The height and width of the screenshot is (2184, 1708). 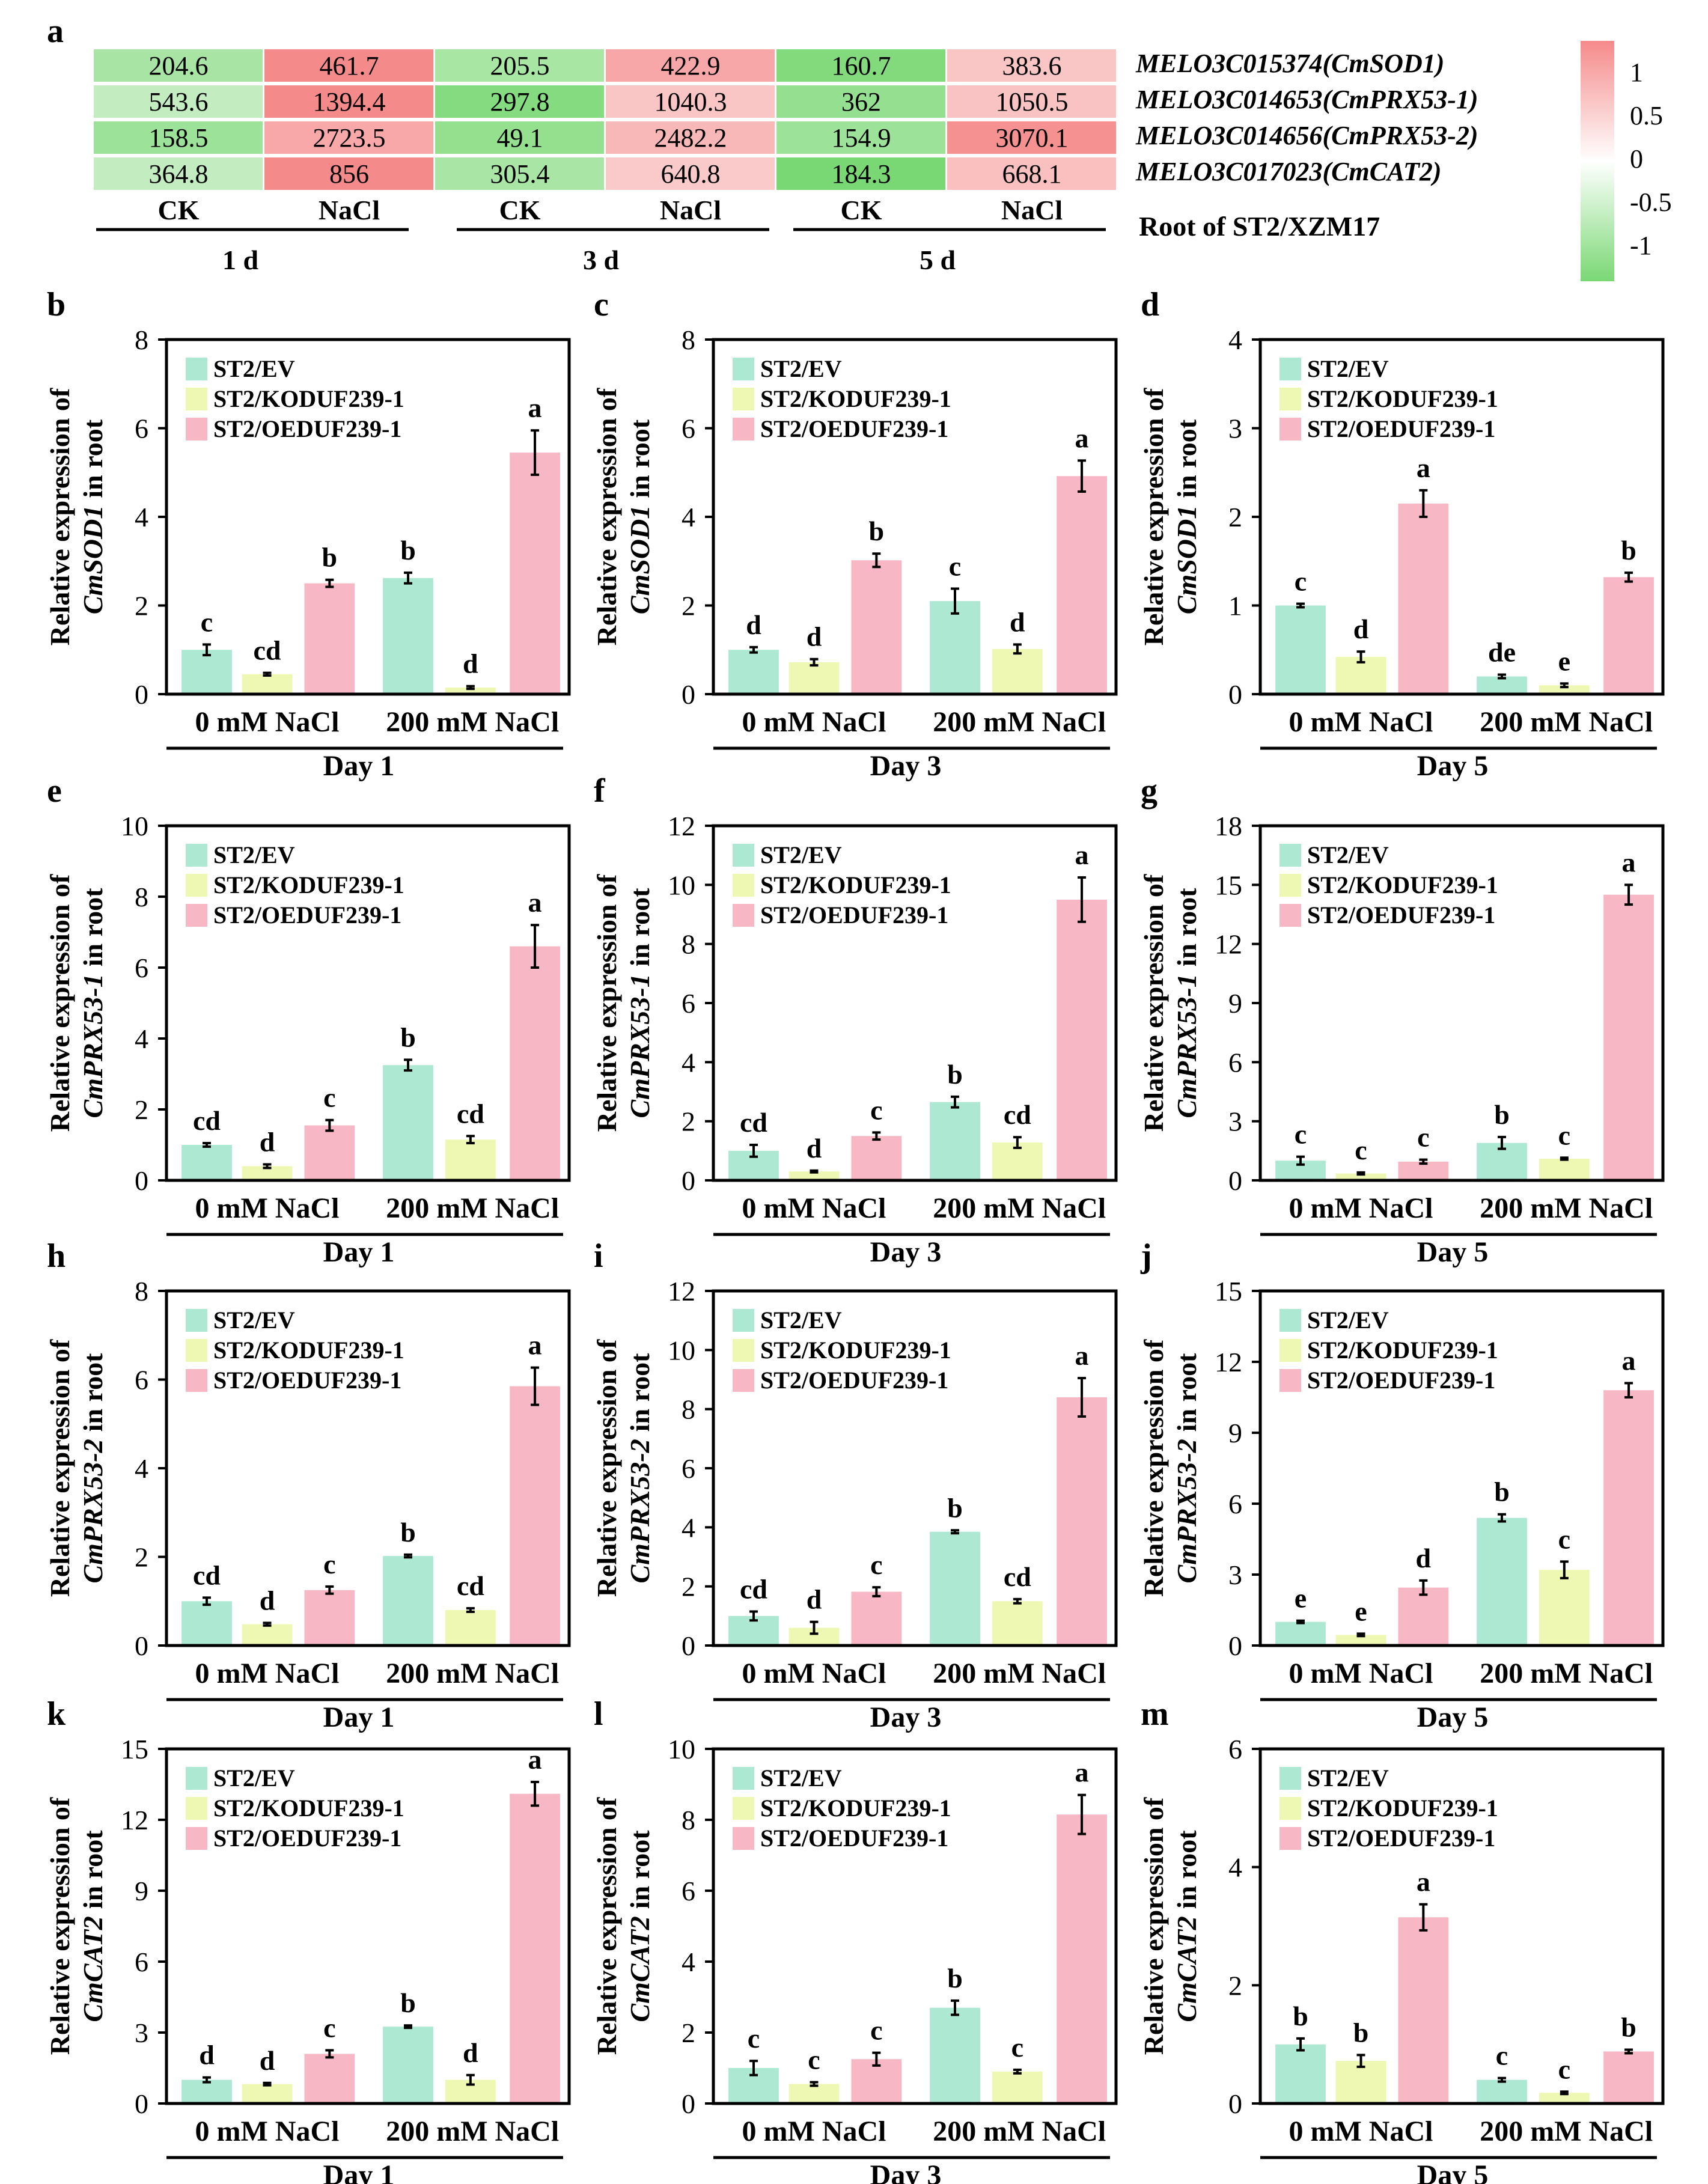 What do you see at coordinates (1235, 517) in the screenshot?
I see `y-tick-label: 2` at bounding box center [1235, 517].